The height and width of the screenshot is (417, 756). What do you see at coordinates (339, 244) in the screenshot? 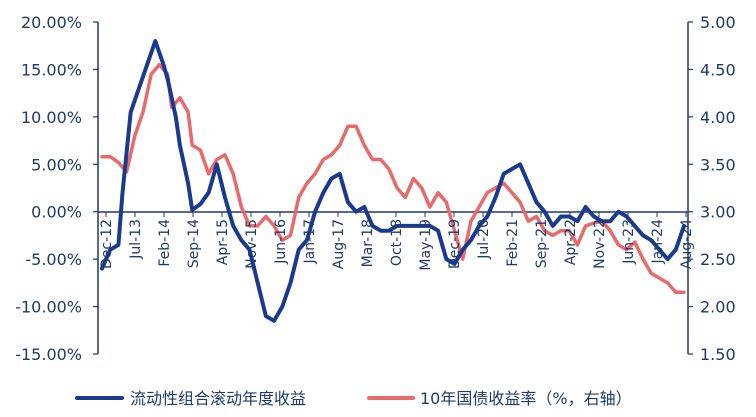
I see `x-tick-label: Aug-17` at bounding box center [339, 244].